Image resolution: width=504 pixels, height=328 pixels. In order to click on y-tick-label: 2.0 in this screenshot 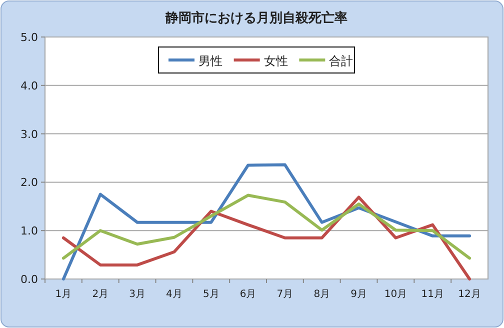, I will do `click(29, 183)`.